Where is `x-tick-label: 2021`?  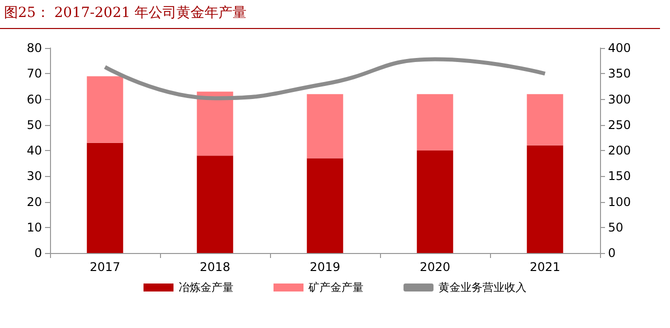 x-tick-label: 2021 is located at coordinates (545, 267).